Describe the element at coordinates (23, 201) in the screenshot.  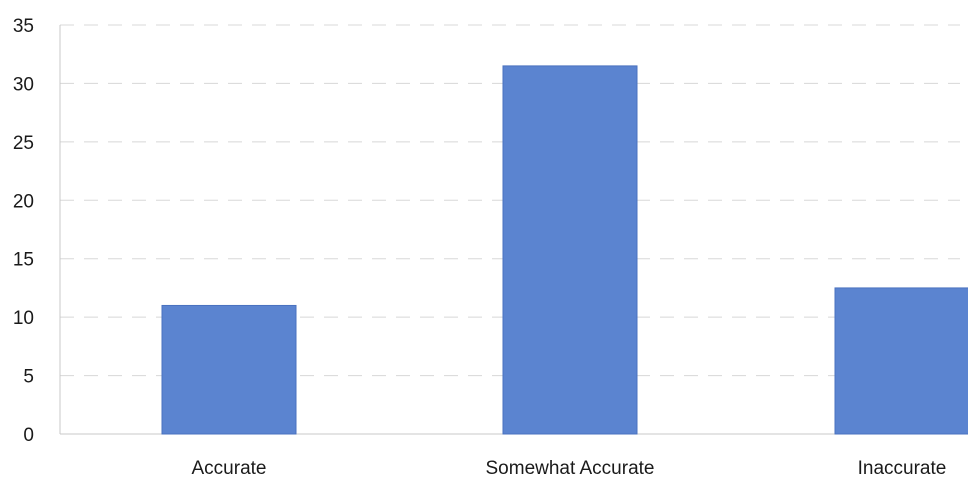
I see `y-tick-label: 20` at that location.